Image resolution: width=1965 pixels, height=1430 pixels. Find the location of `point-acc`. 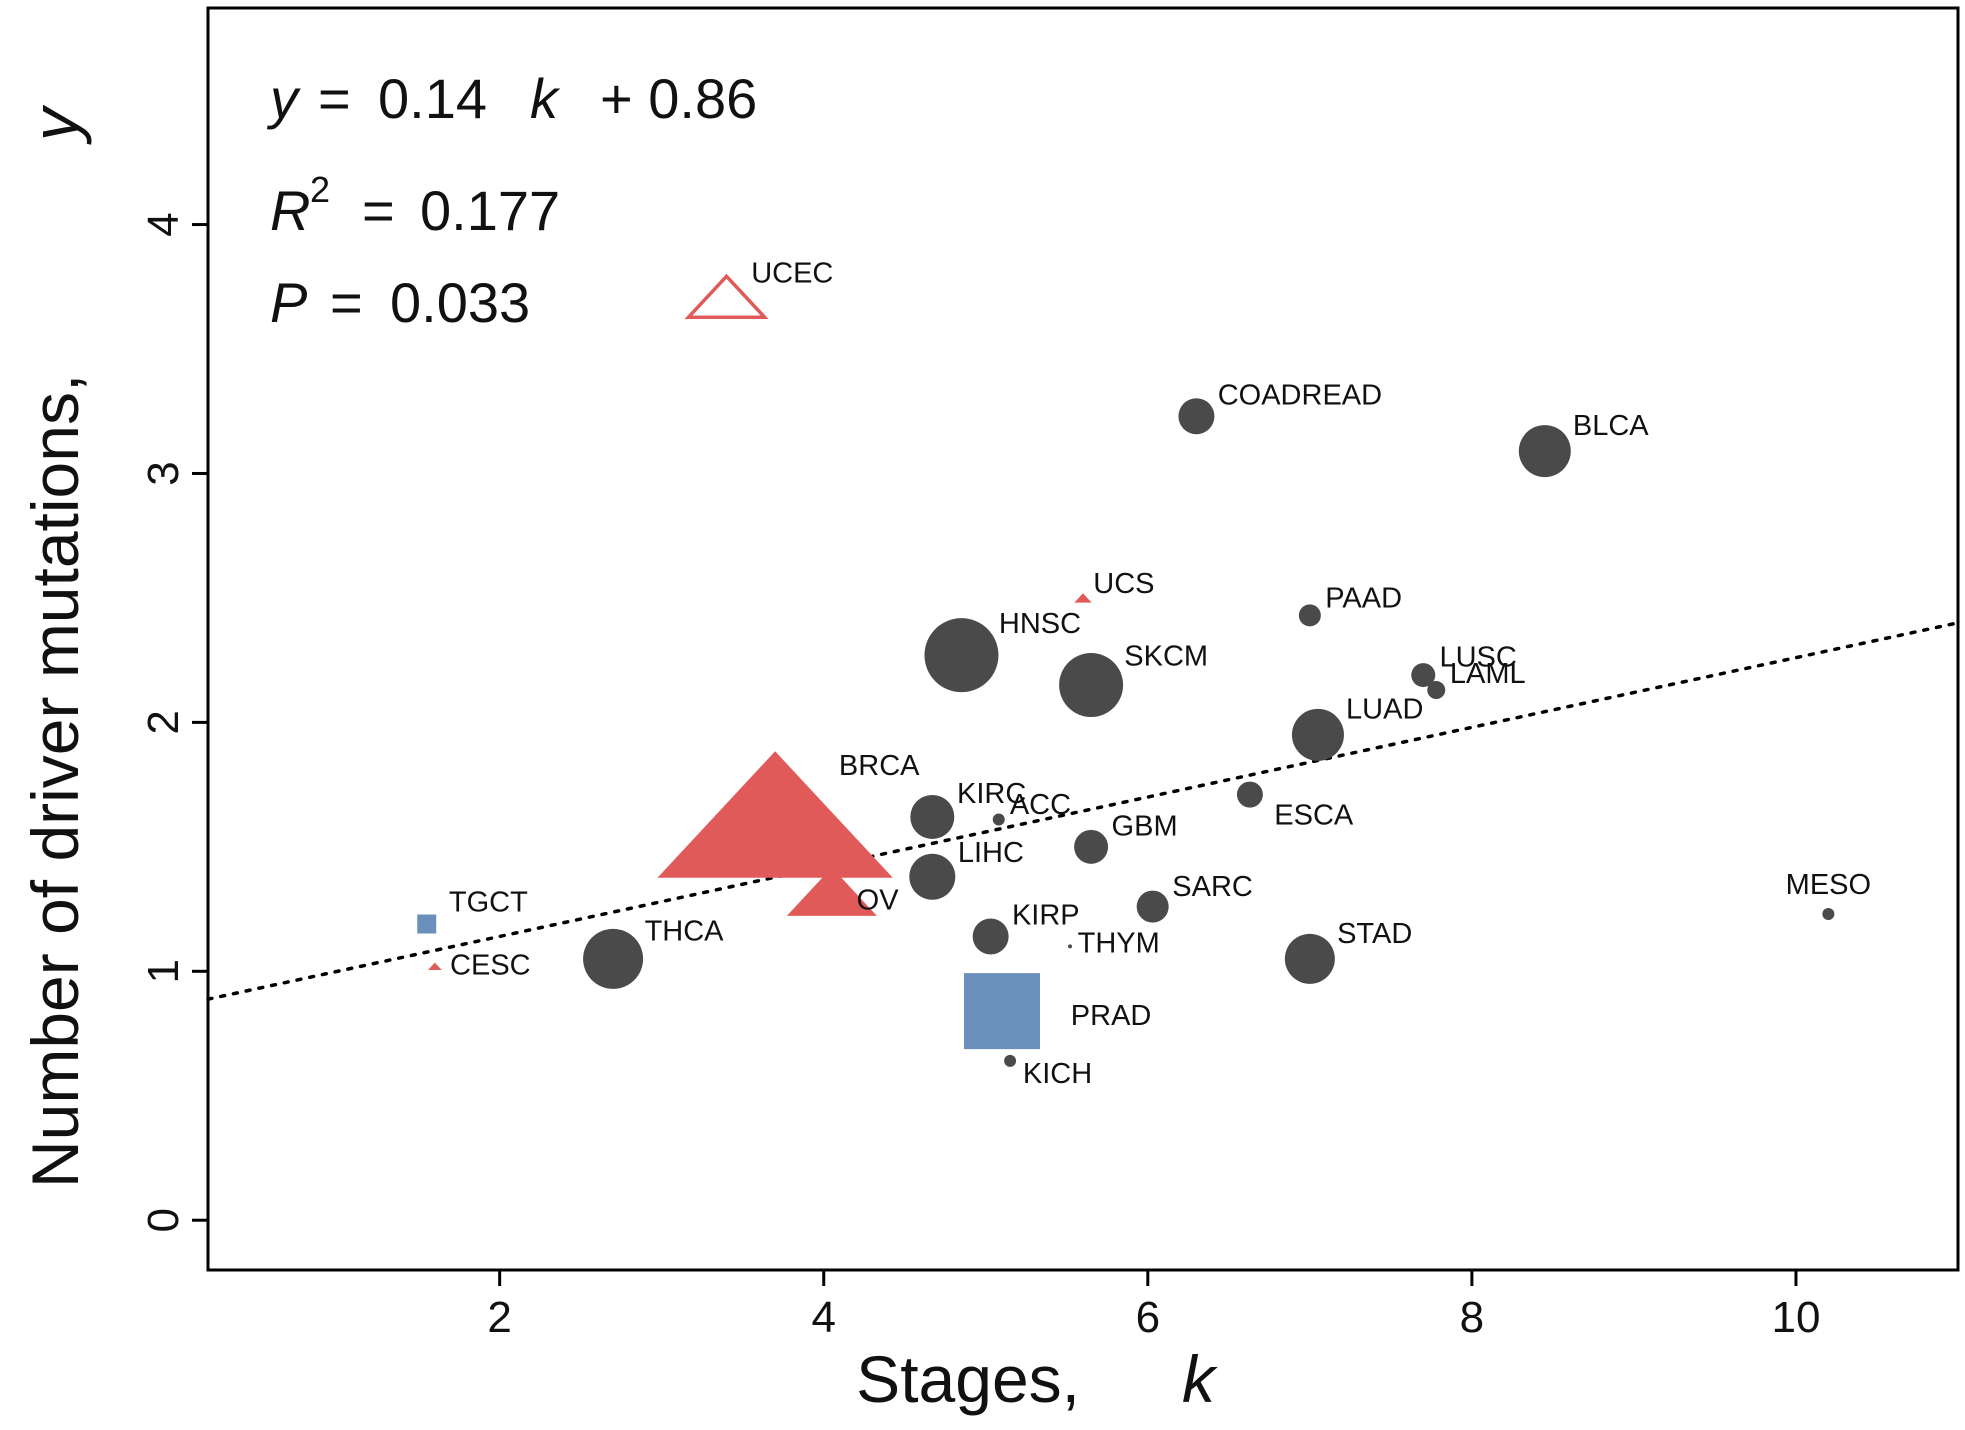

point-acc is located at coordinates (998, 819).